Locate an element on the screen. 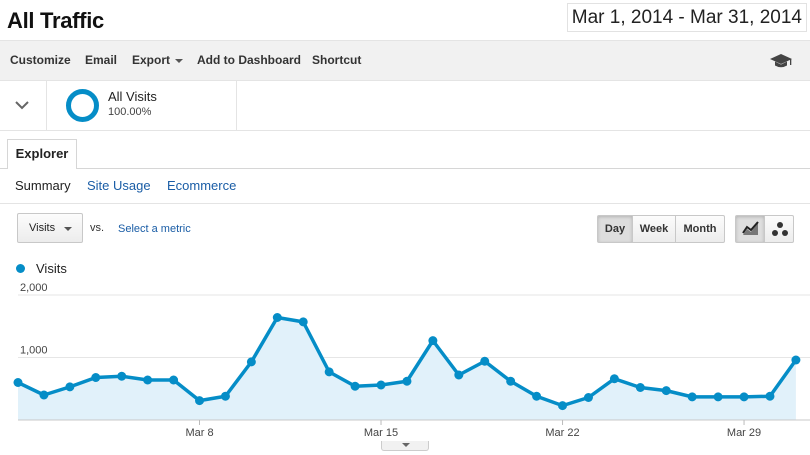  segment-name: All Visits is located at coordinates (132, 96).